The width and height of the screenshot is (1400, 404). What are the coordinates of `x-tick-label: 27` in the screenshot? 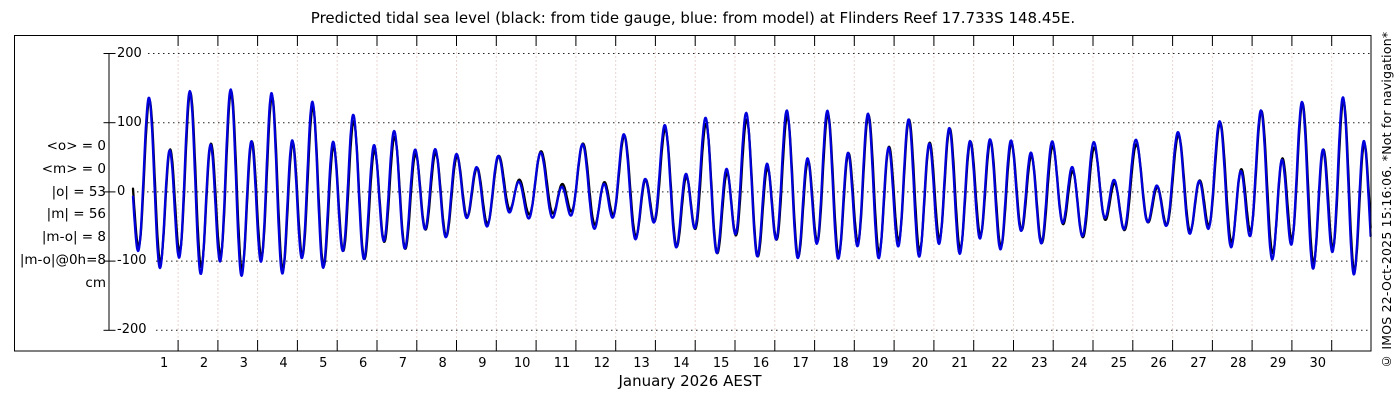 It's located at (1198, 363).